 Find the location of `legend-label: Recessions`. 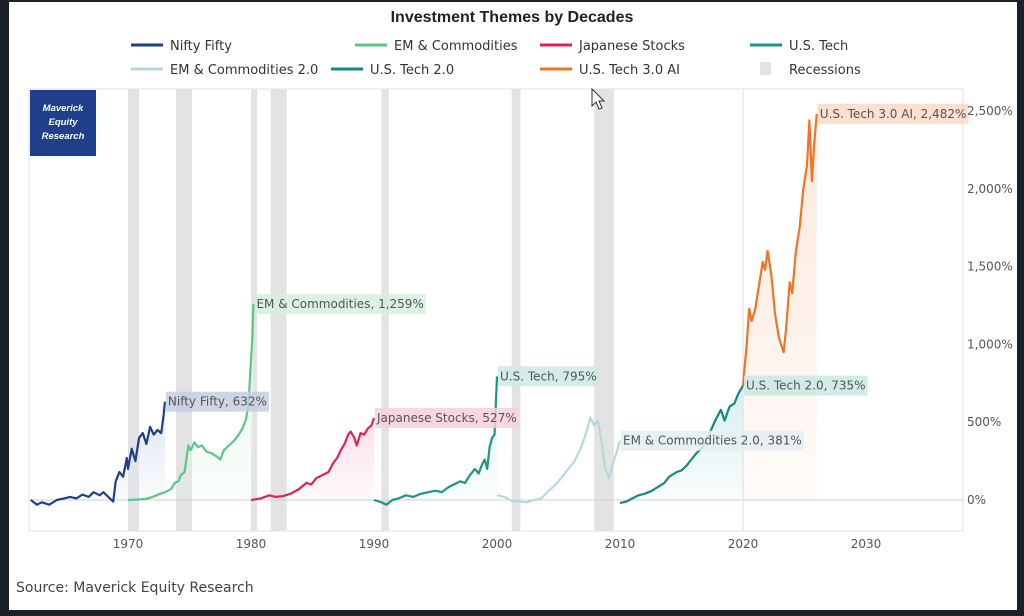

legend-label: Recessions is located at coordinates (825, 70).